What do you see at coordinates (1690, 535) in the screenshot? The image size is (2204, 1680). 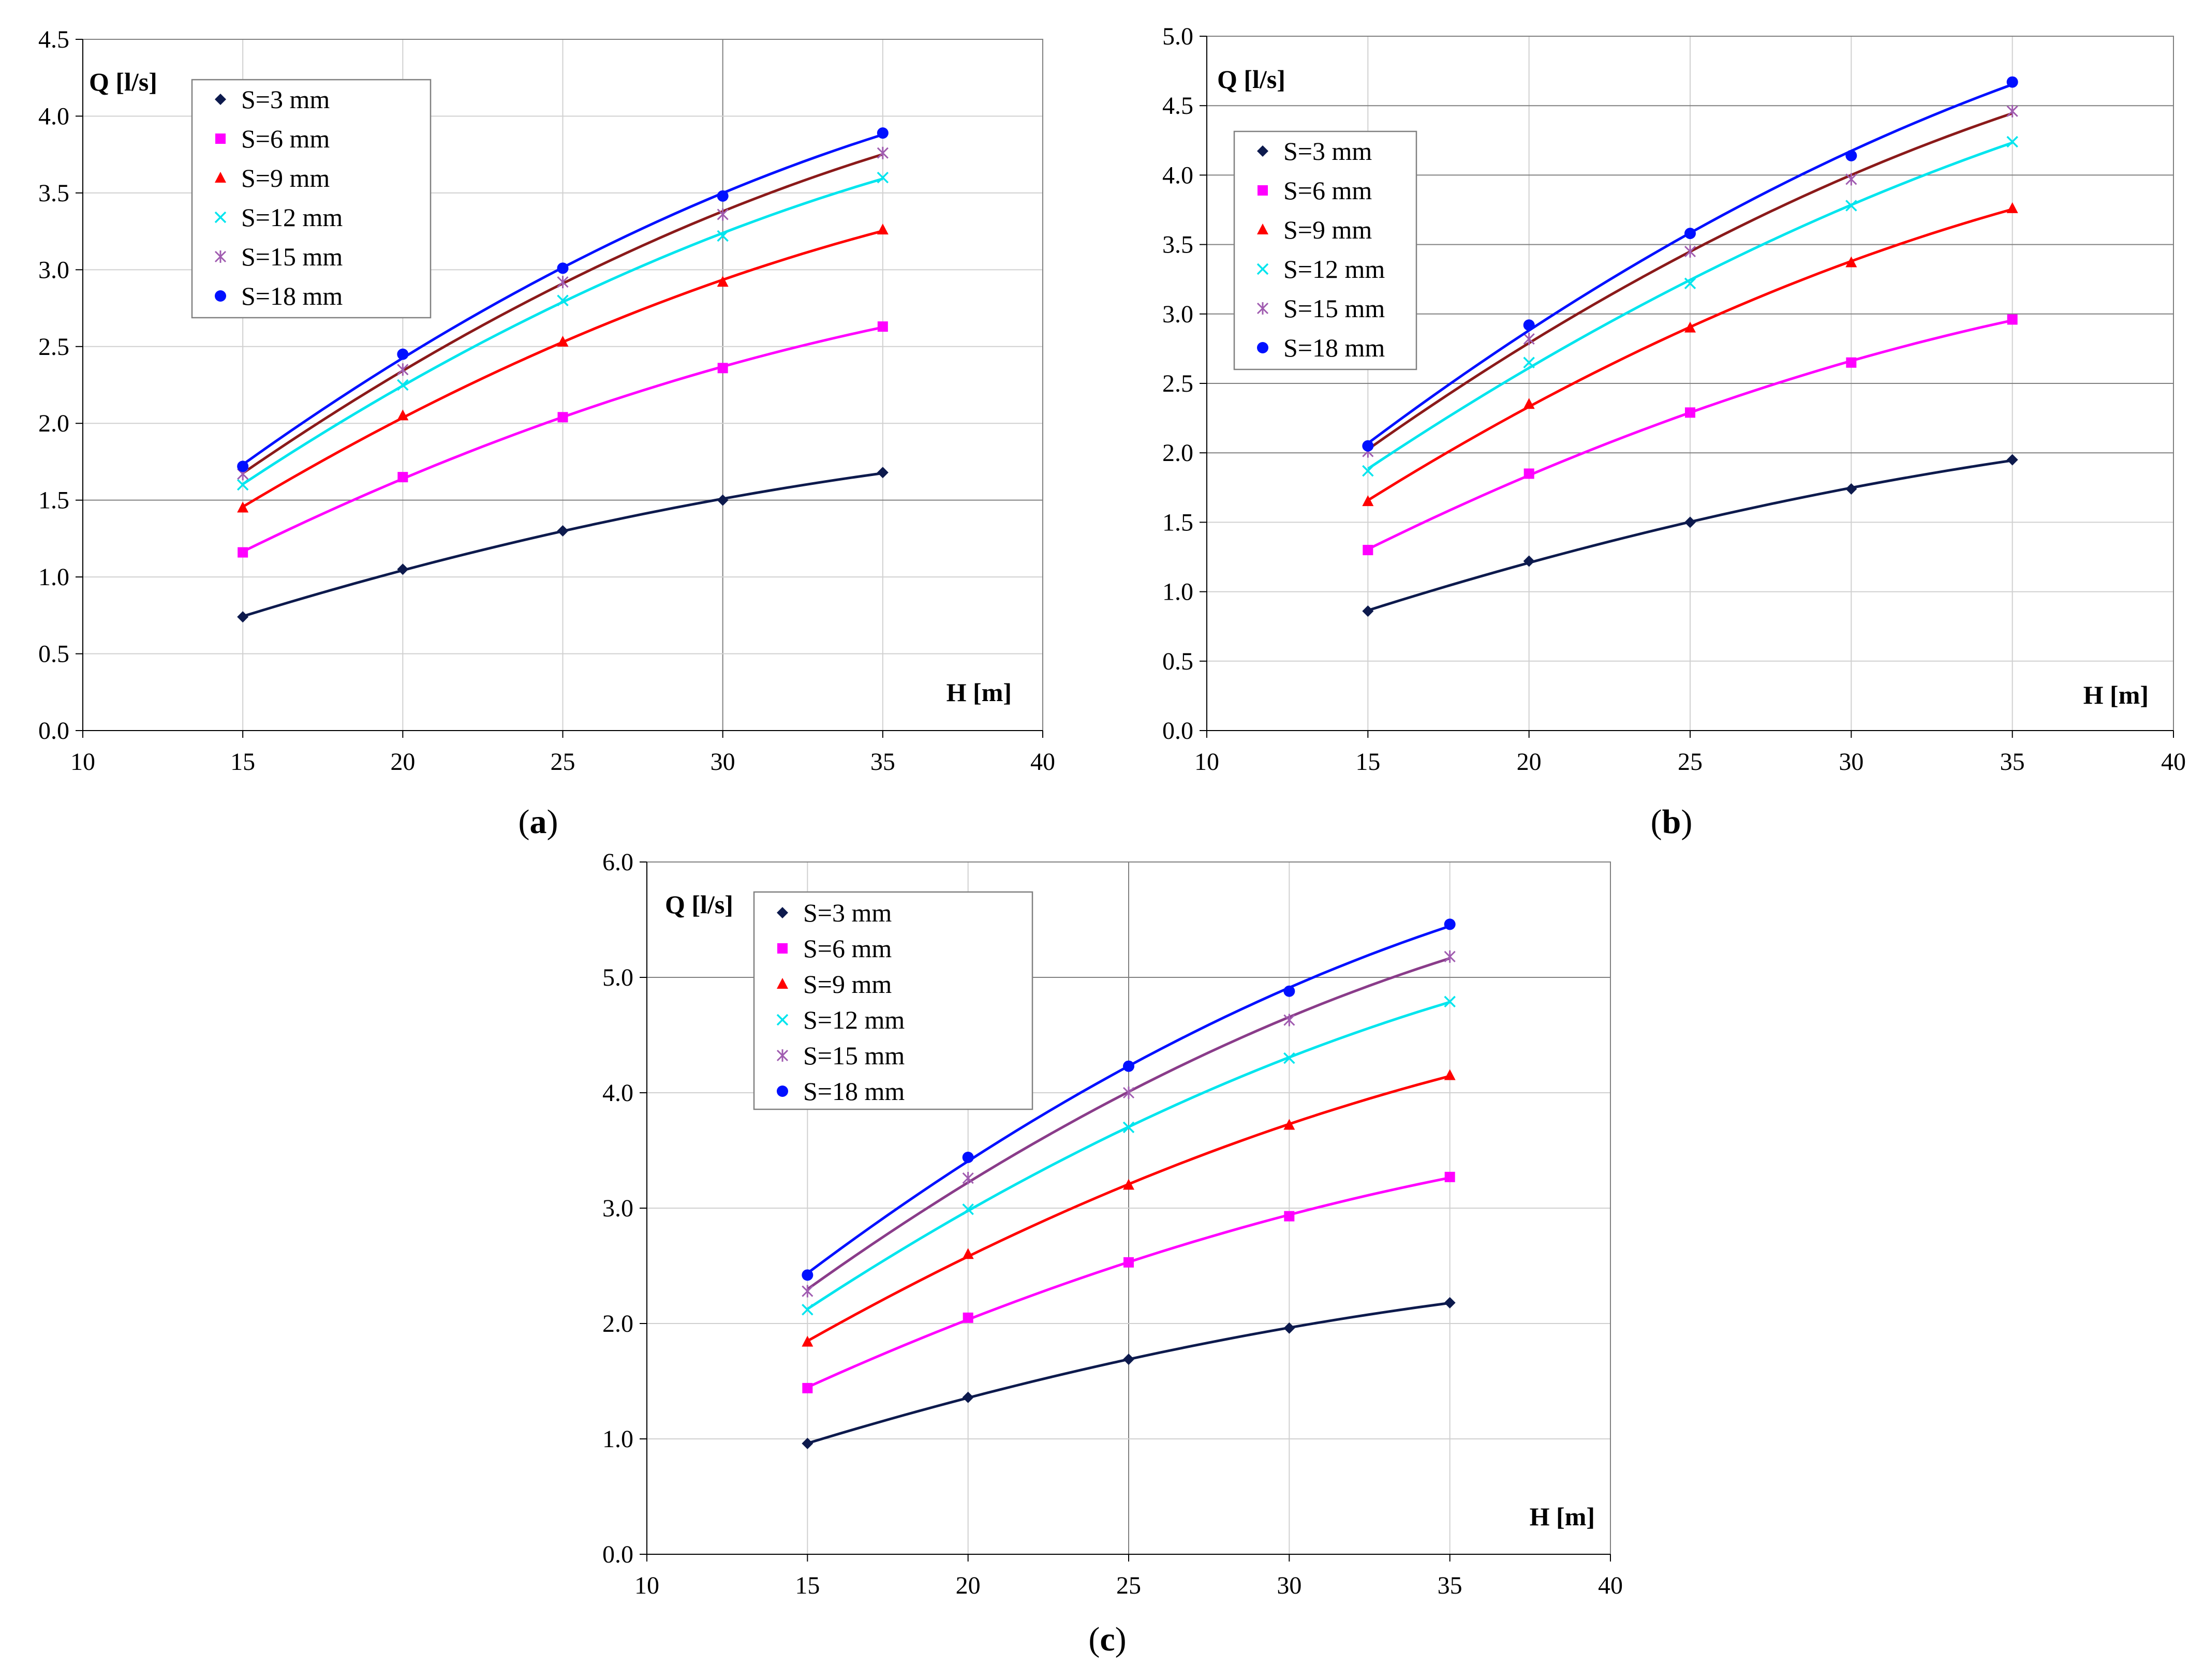 I see `series-s3mm` at bounding box center [1690, 535].